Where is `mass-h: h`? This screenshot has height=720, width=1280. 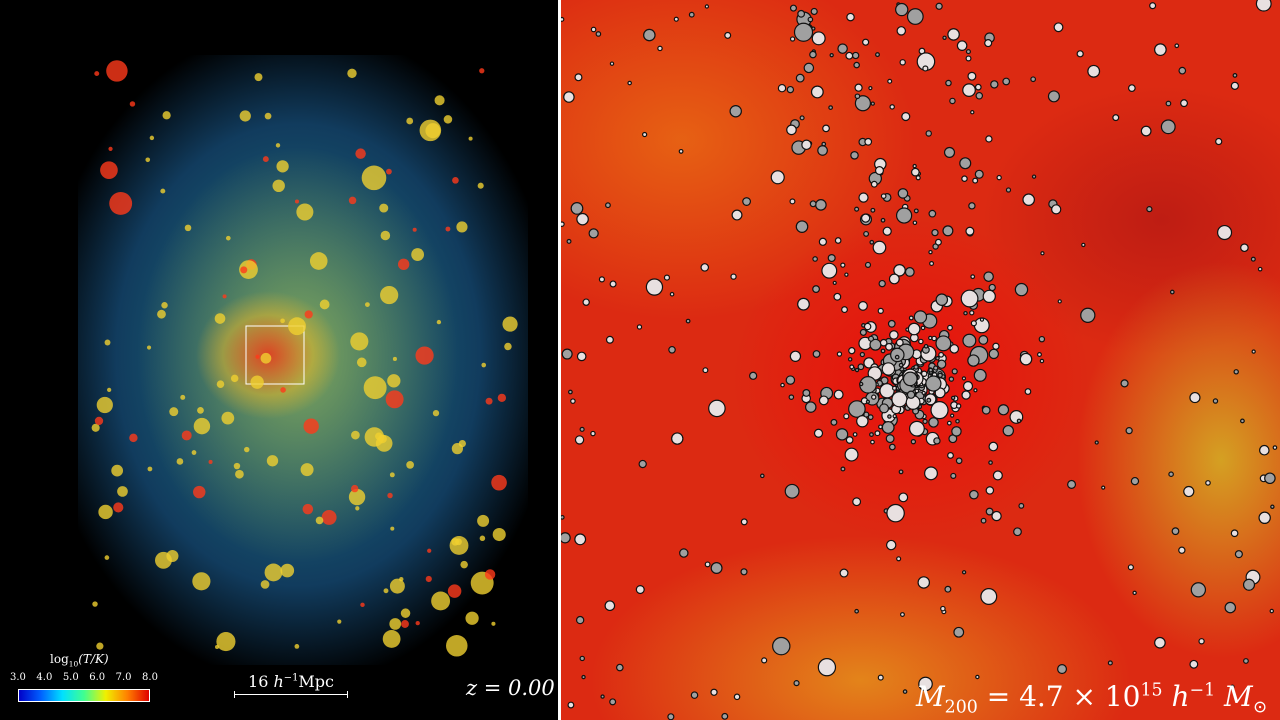
mass-h: h is located at coordinates (1176, 696).